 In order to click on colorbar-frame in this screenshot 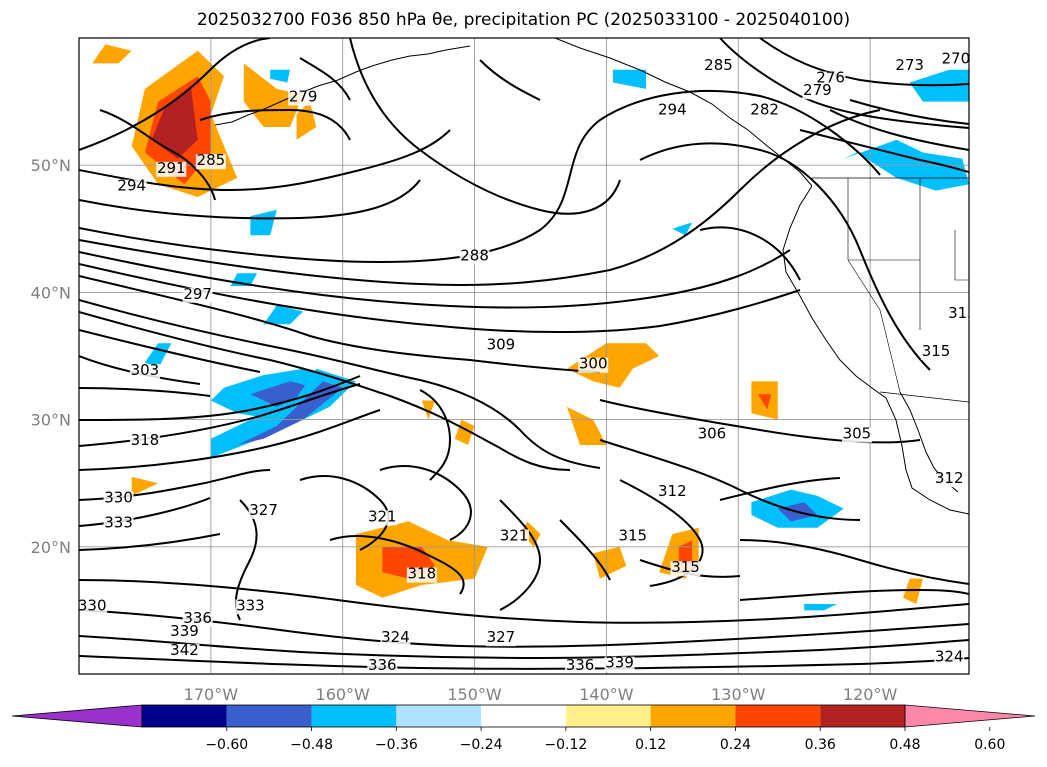, I will do `click(523, 716)`.